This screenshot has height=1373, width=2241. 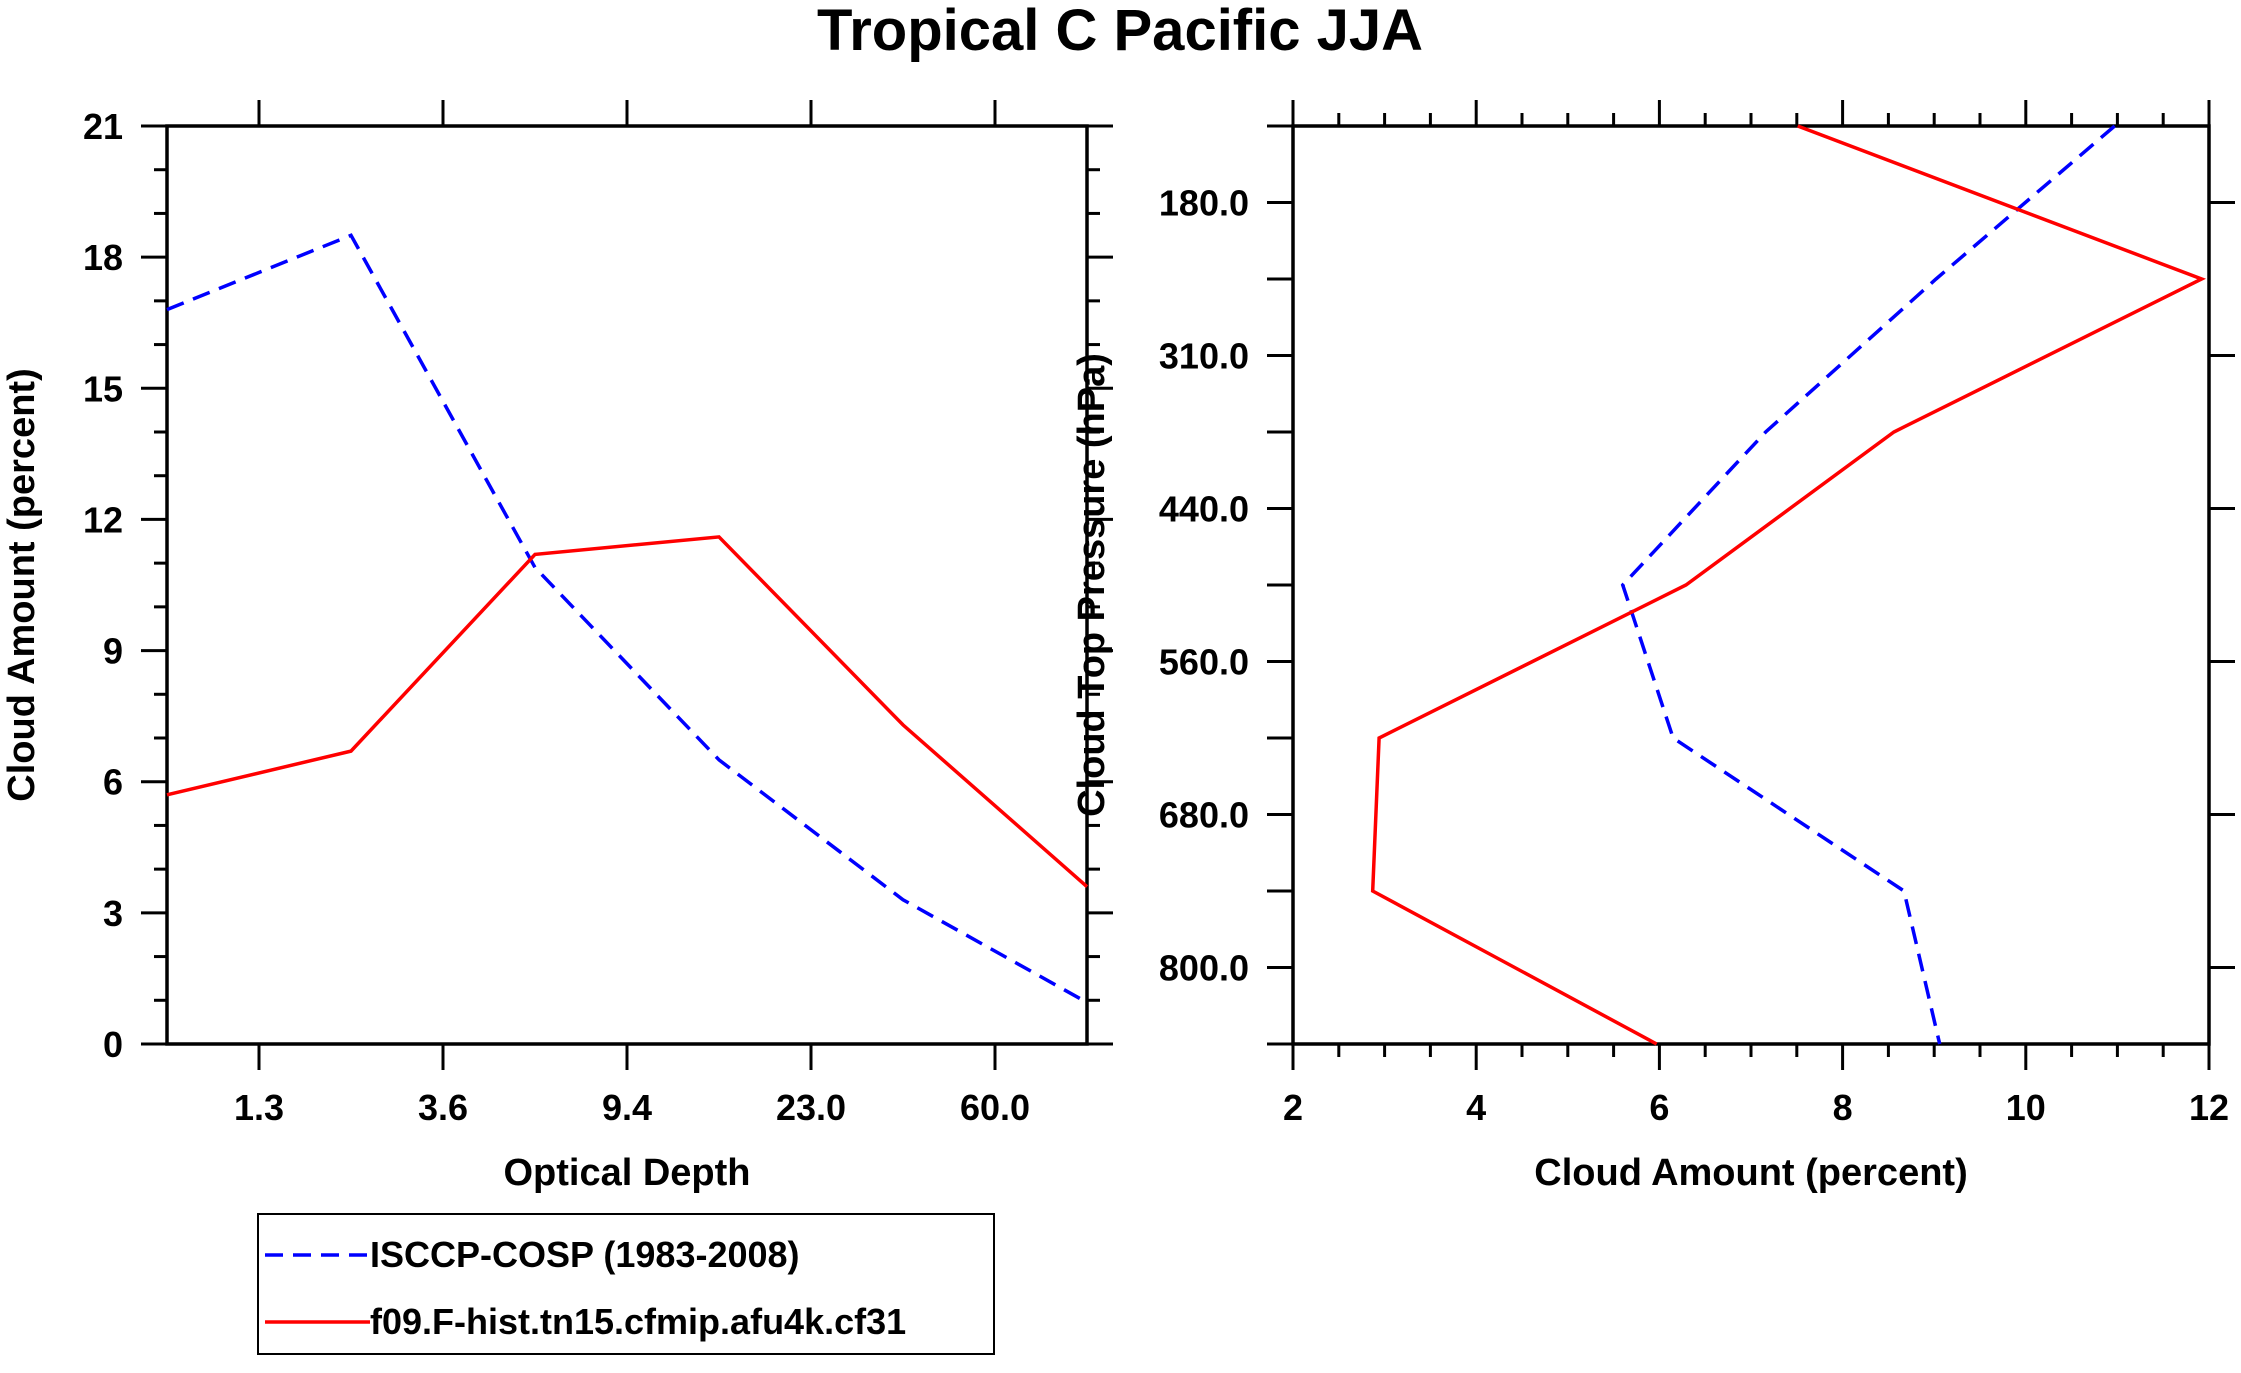 What do you see at coordinates (113, 782) in the screenshot?
I see `left-y-tick-label: 6` at bounding box center [113, 782].